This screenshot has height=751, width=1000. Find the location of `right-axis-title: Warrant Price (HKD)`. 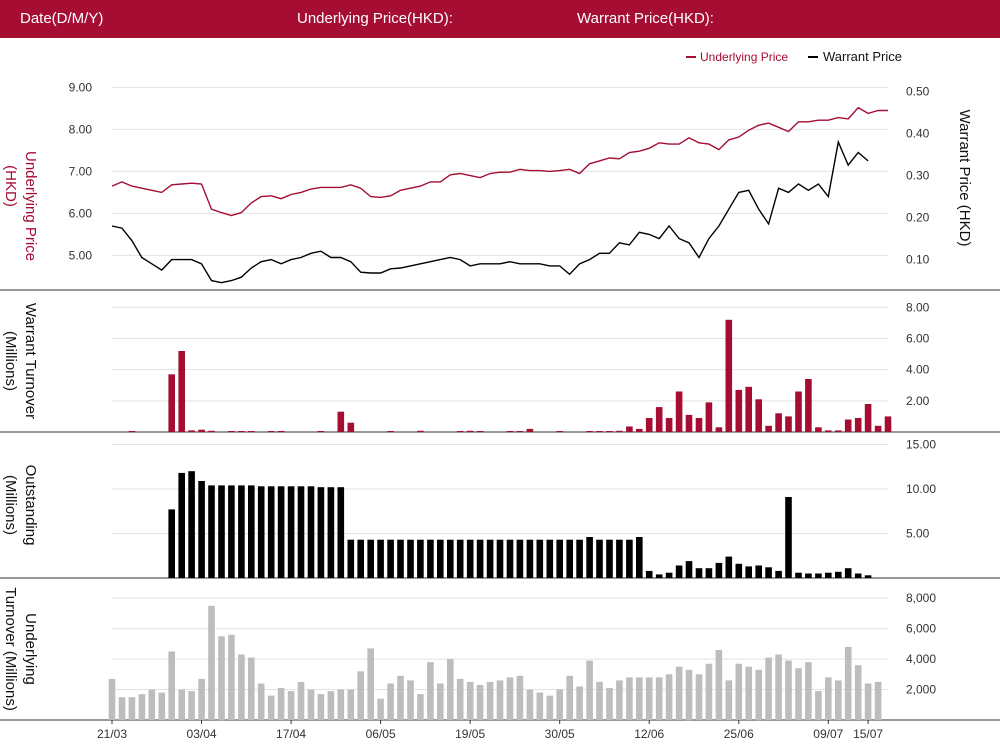

right-axis-title: Warrant Price (HKD) is located at coordinates (964, 178).